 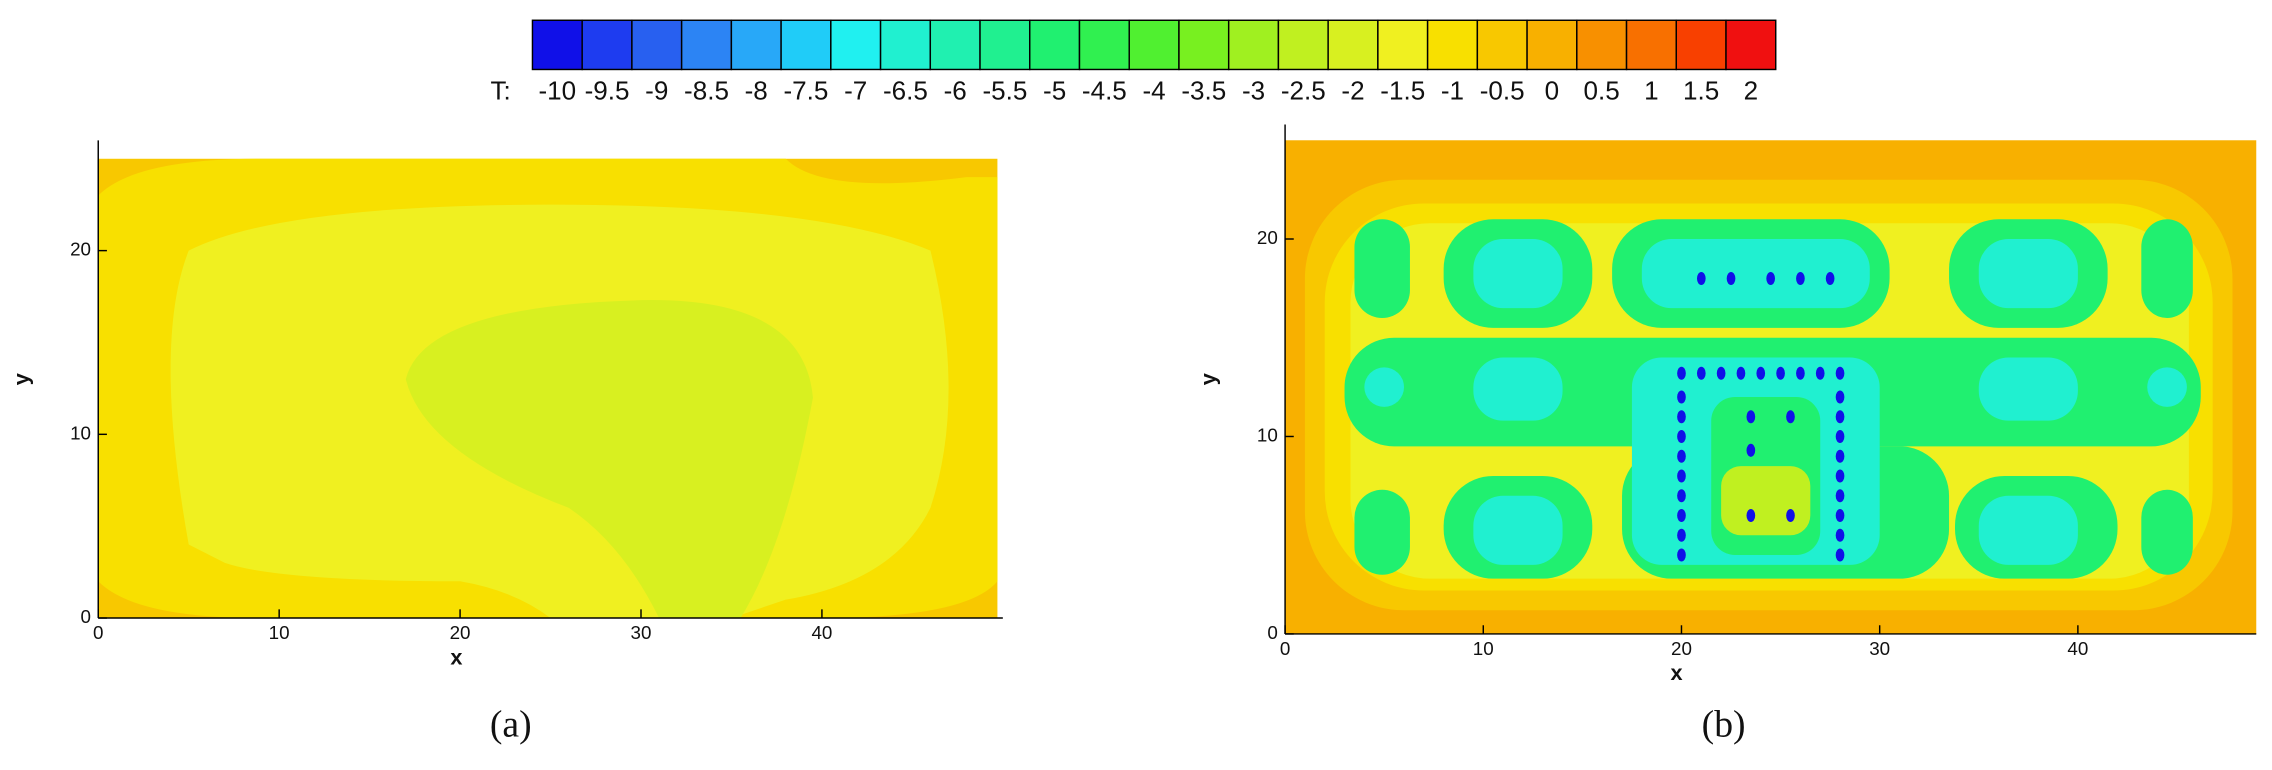 I want to click on colorbar-tick-label: -6.5, so click(x=905, y=91).